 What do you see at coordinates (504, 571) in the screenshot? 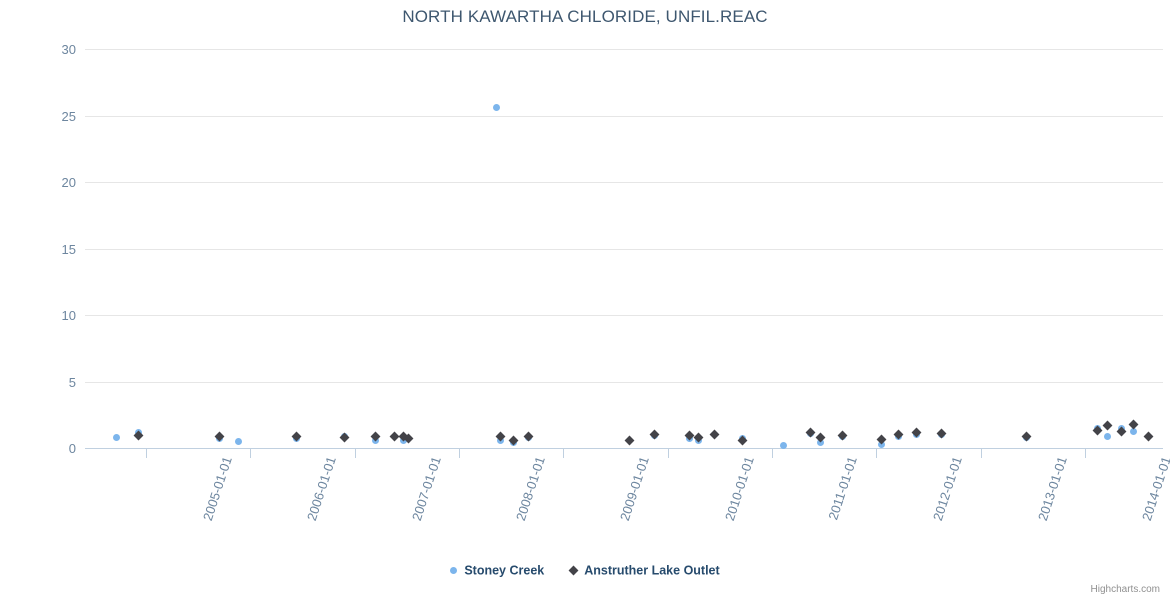
I see `legend-label: Stoney Creek` at bounding box center [504, 571].